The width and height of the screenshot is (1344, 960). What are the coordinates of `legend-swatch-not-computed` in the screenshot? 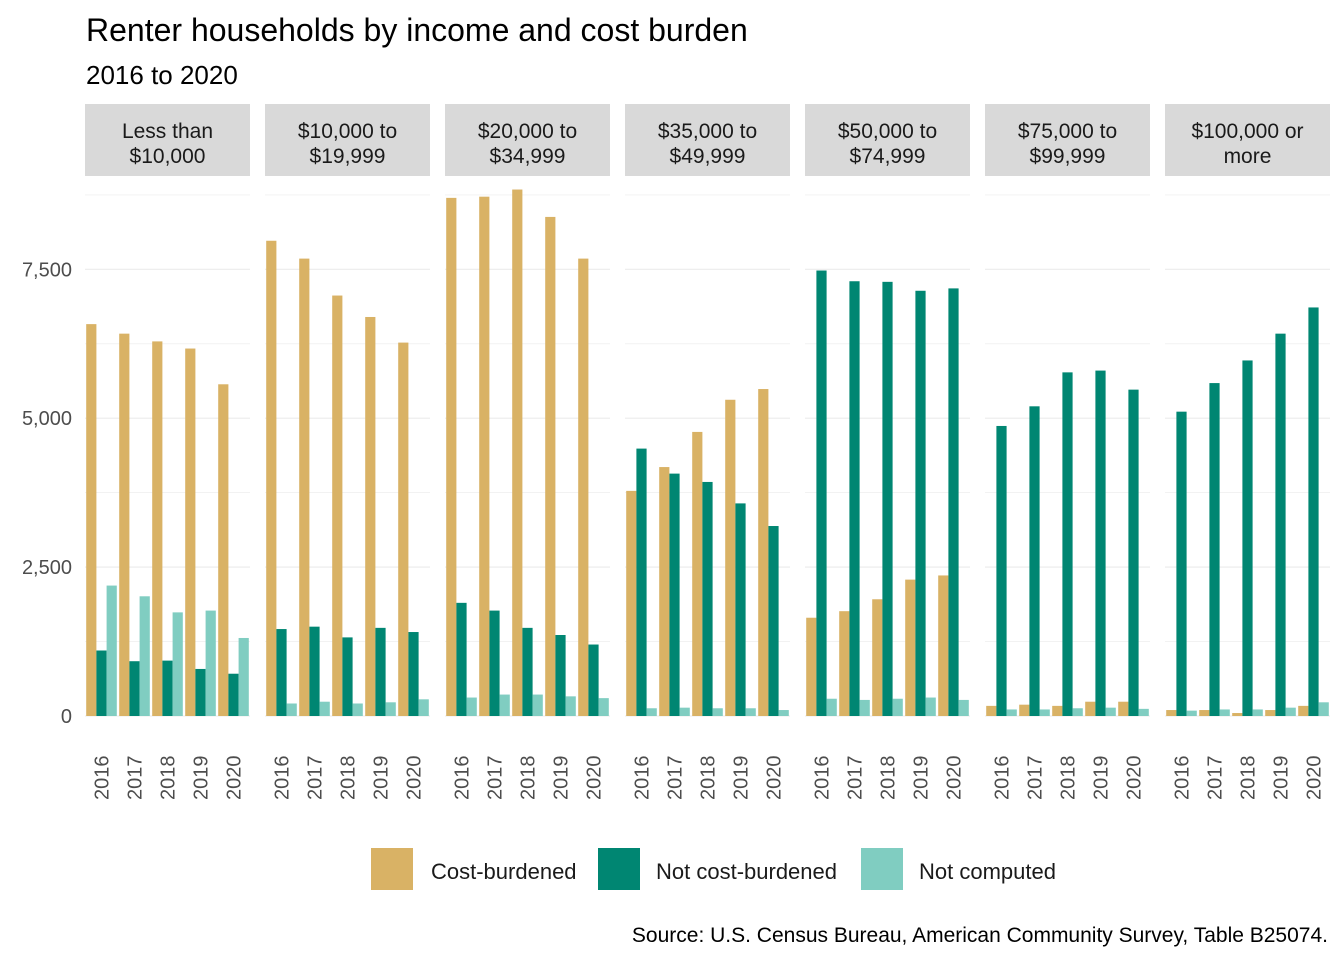 It's located at (882, 869).